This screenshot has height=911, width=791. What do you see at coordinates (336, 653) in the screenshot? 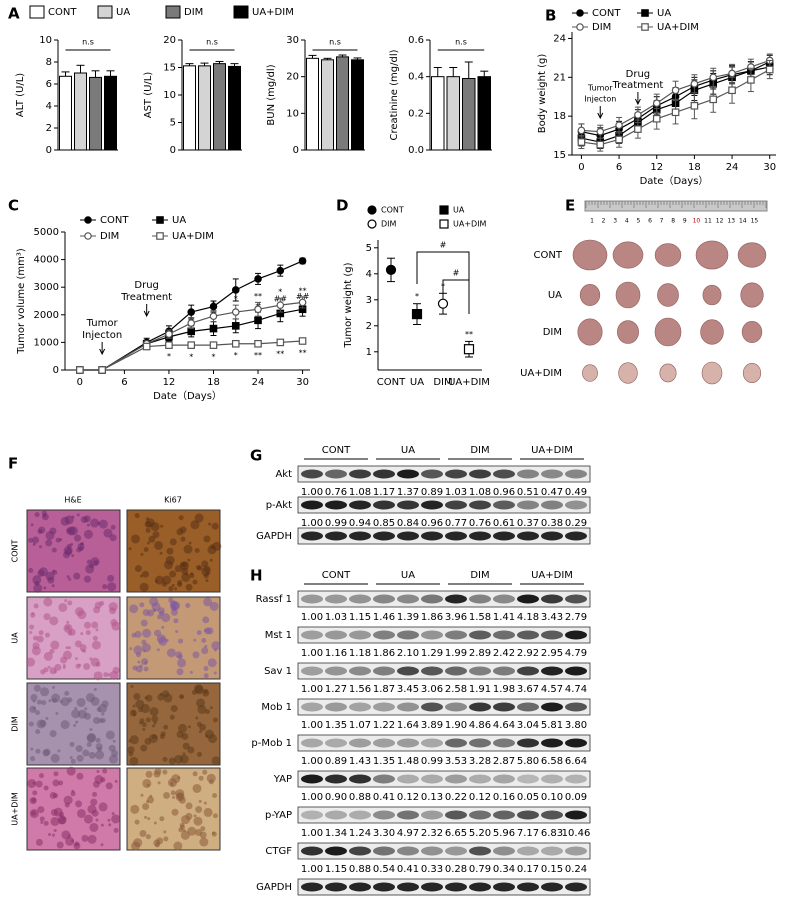
I see `band-value: 1.16` at bounding box center [336, 653].